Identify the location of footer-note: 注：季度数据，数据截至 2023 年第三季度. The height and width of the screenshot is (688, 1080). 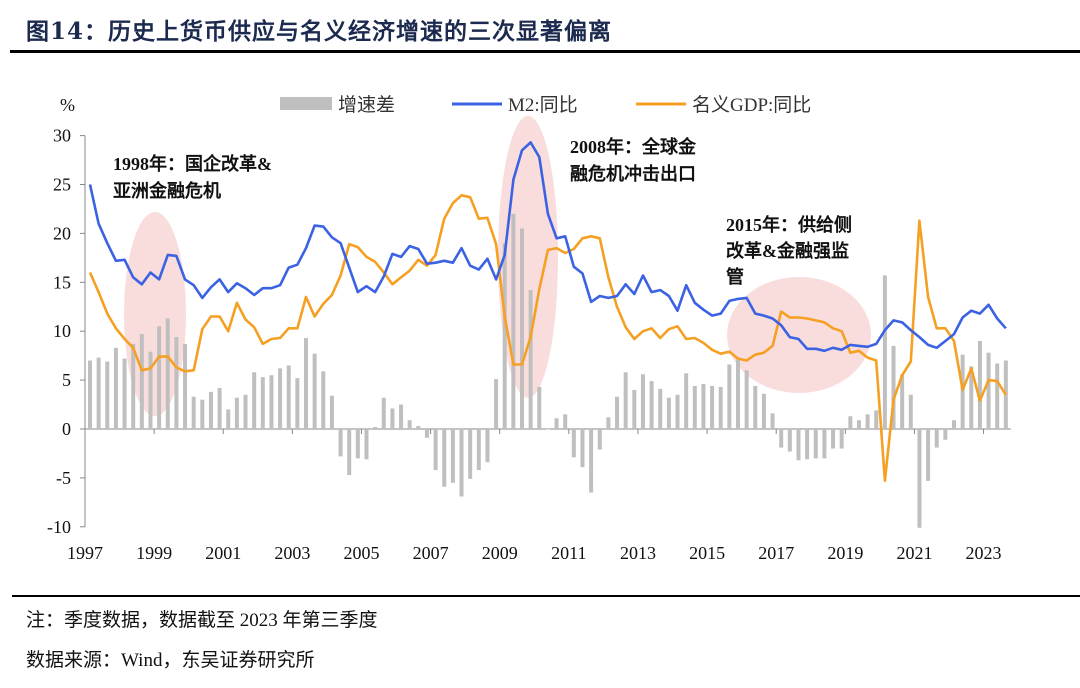
(202, 620).